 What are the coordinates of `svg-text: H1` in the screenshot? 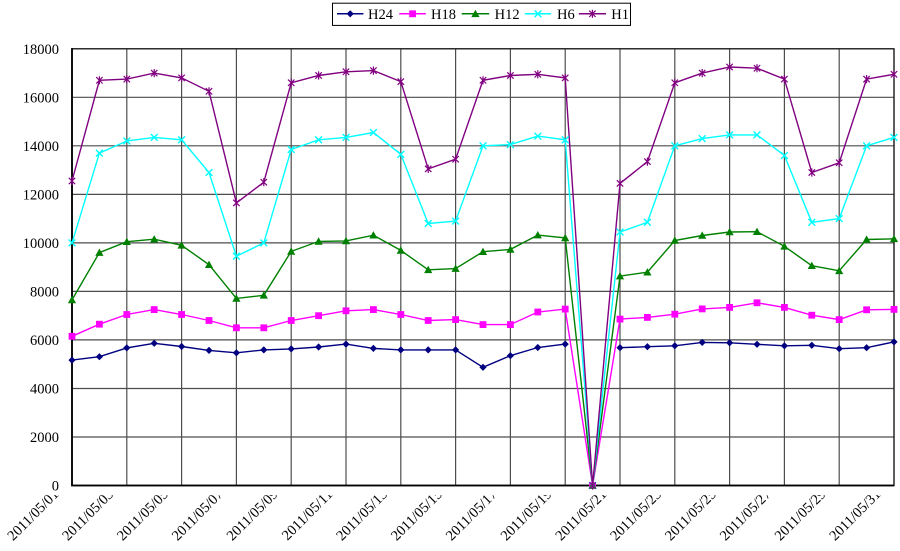 It's located at (620, 15).